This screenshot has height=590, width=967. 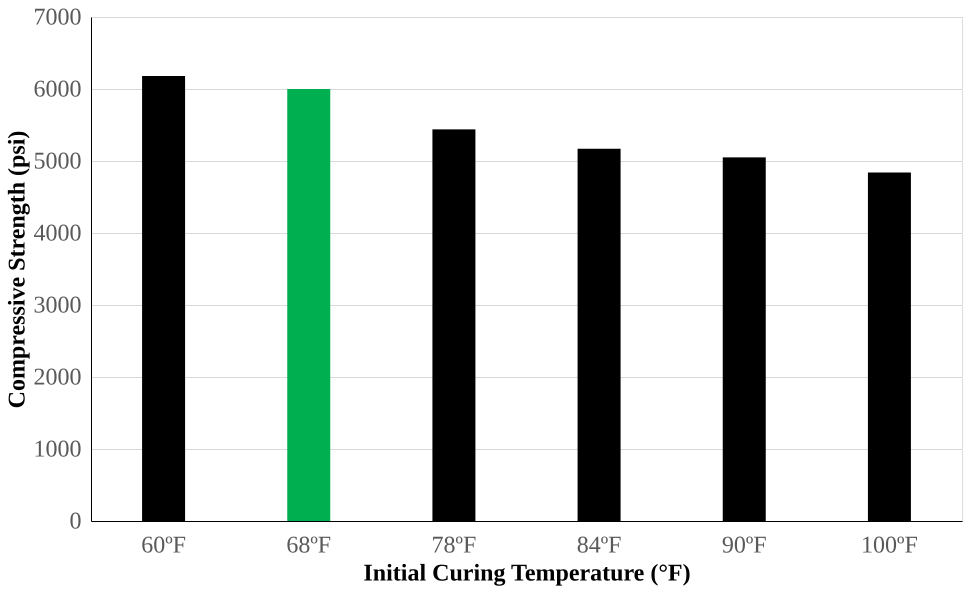 What do you see at coordinates (76, 521) in the screenshot?
I see `y-tick-label: 0` at bounding box center [76, 521].